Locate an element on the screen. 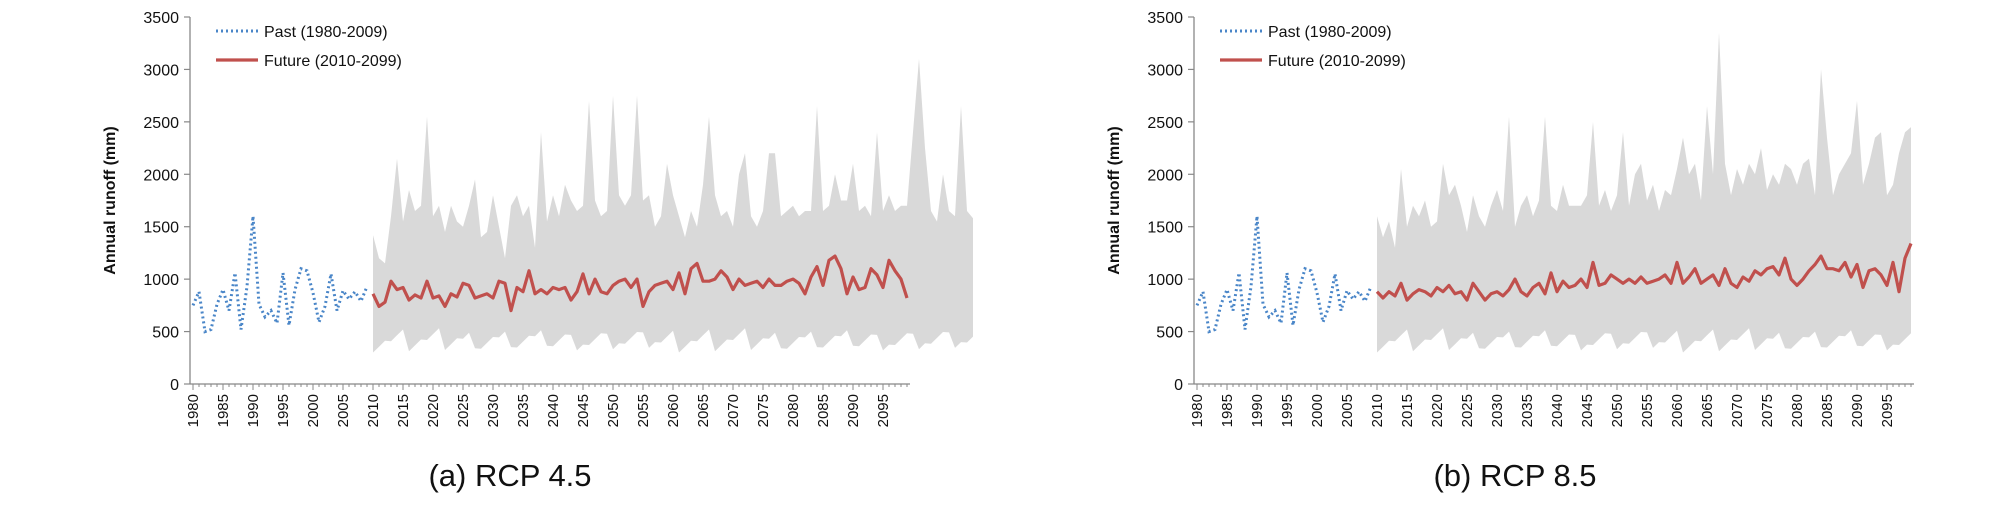  chart-a-caption: (a) RCP 4.5 is located at coordinates (510, 475).